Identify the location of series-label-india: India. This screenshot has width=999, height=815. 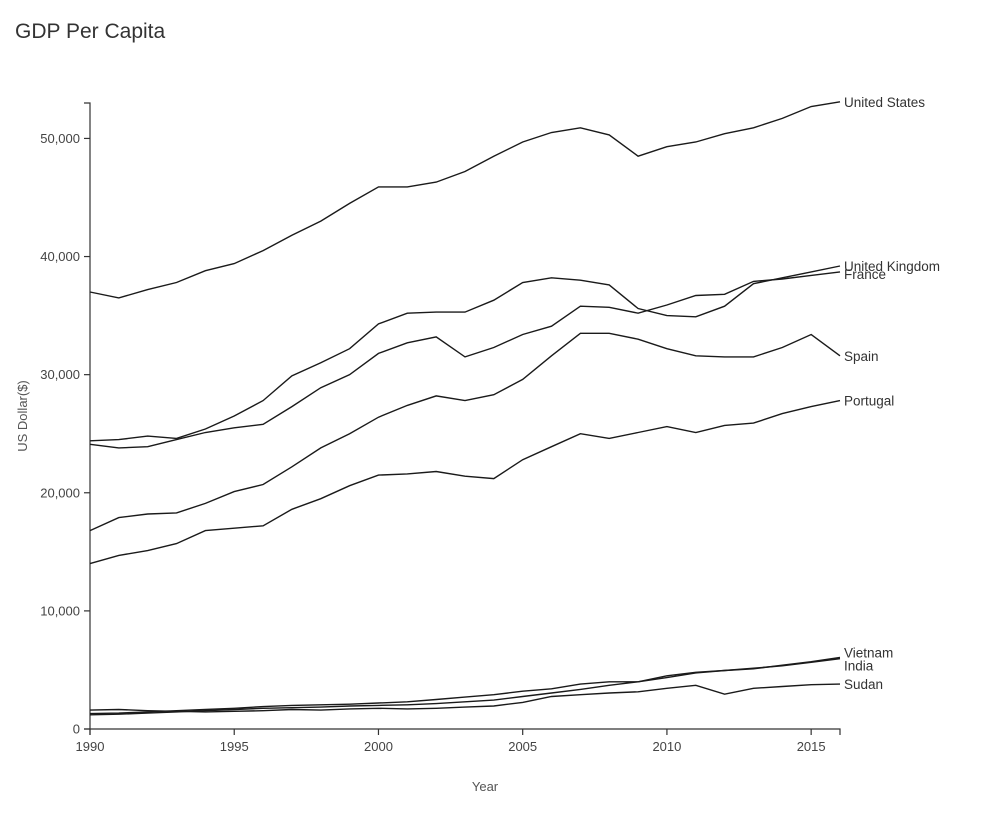
(859, 666).